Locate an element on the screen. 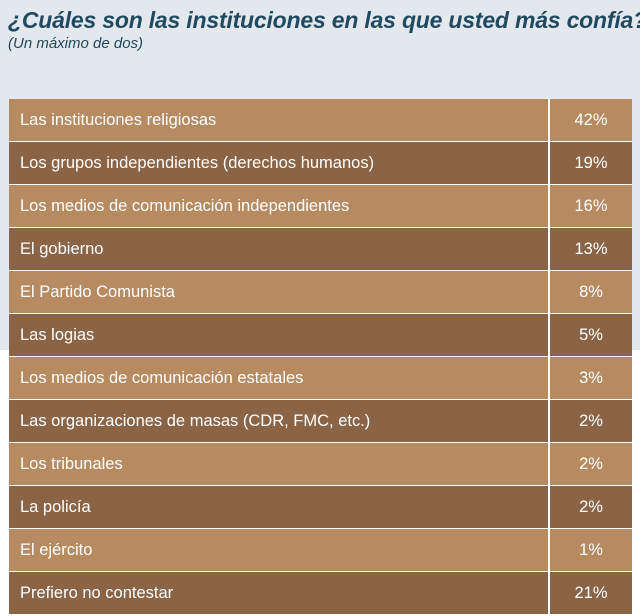  table-row: La policía 2% is located at coordinates (320, 507).